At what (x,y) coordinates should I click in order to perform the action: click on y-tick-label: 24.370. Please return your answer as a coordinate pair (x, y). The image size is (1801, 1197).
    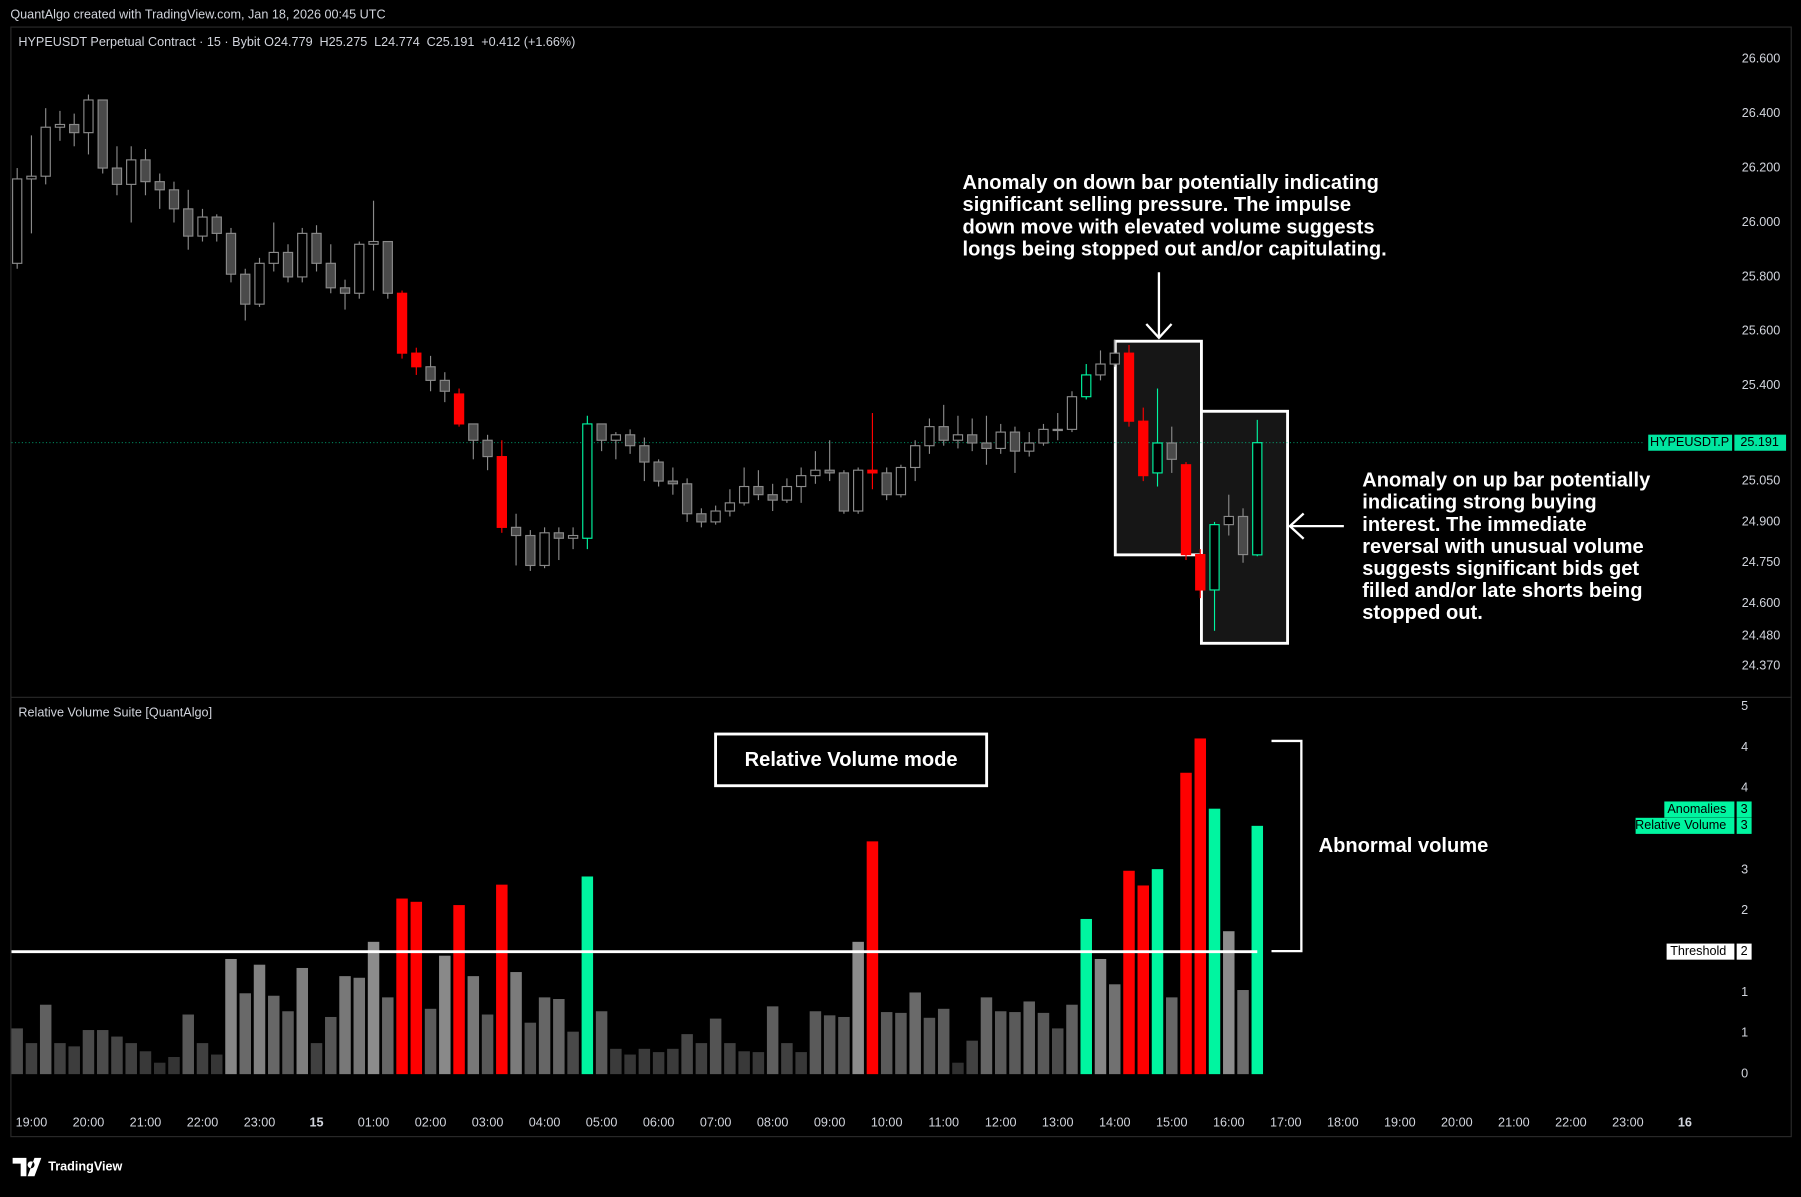
    Looking at the image, I should click on (1761, 666).